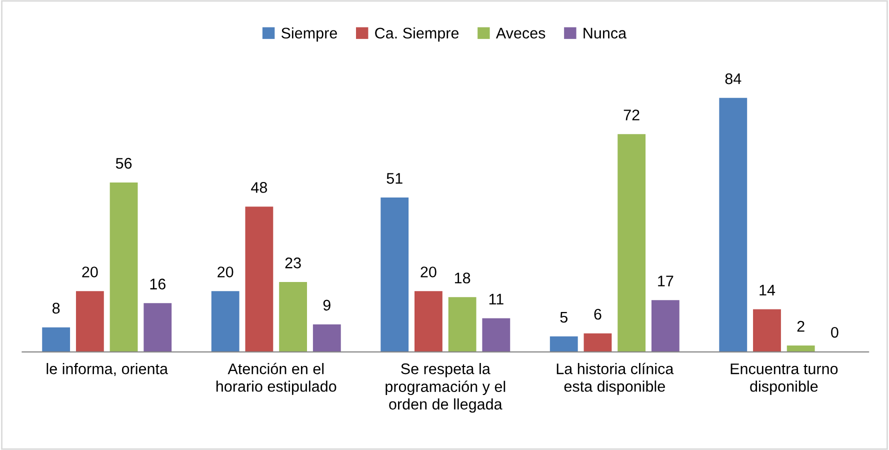  I want to click on data-label: 9, so click(326, 305).